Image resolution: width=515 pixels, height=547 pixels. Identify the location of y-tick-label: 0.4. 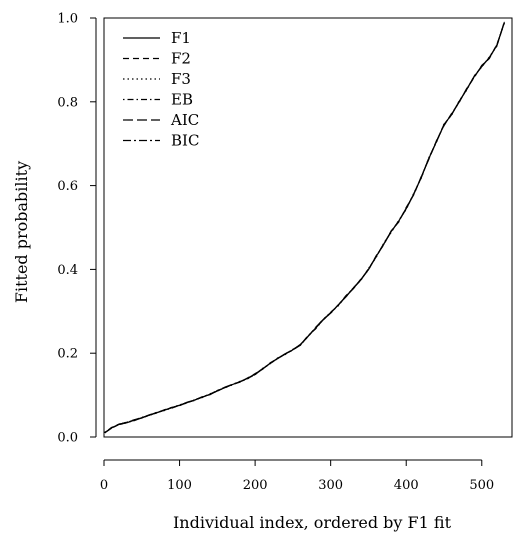
(67, 270).